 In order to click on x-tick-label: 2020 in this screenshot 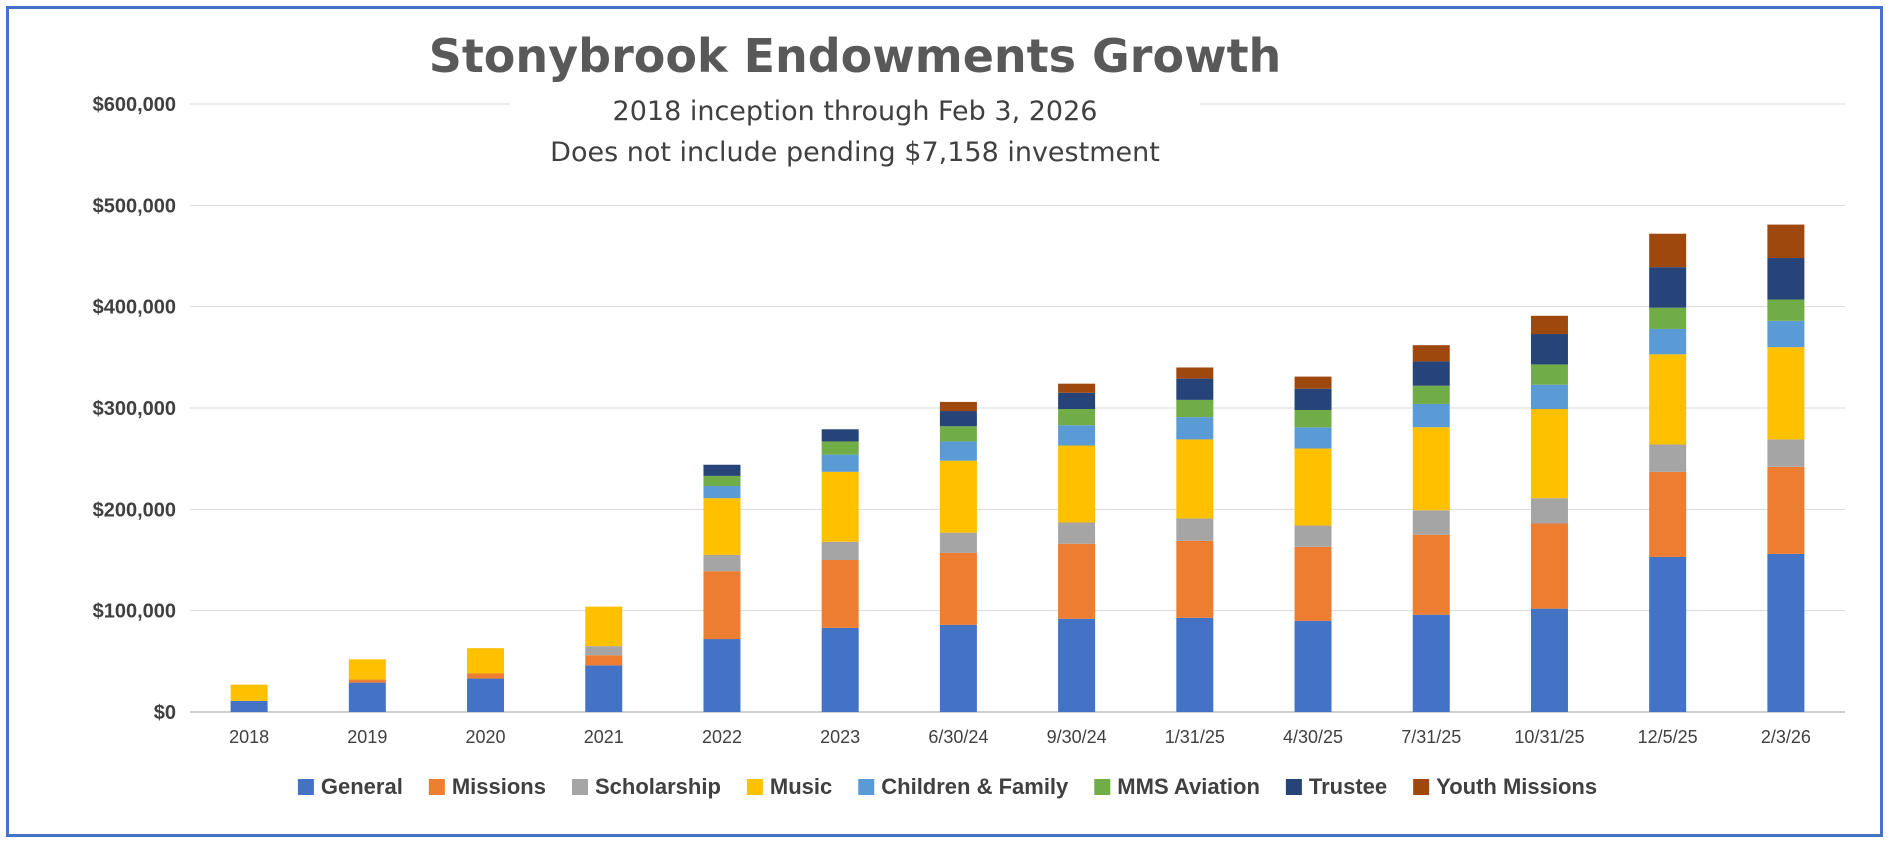, I will do `click(486, 737)`.